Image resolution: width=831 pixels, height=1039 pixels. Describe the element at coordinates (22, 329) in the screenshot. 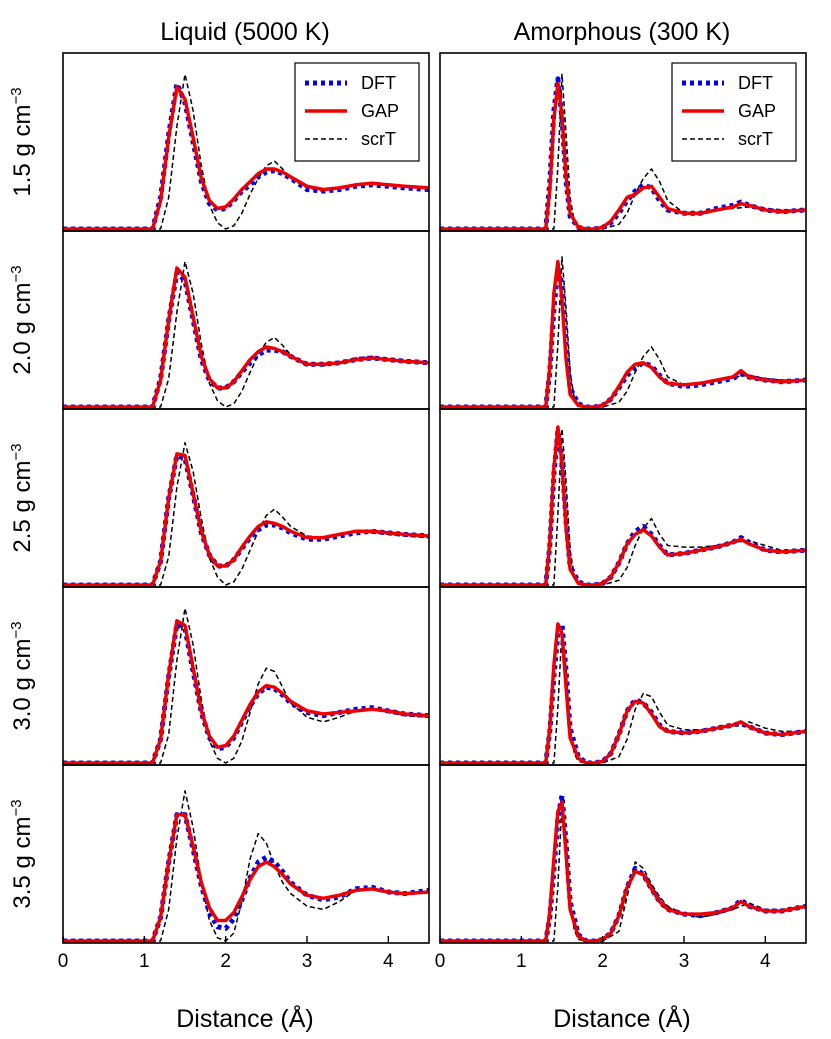

I see `row-label-text: 2.0 g cm` at that location.